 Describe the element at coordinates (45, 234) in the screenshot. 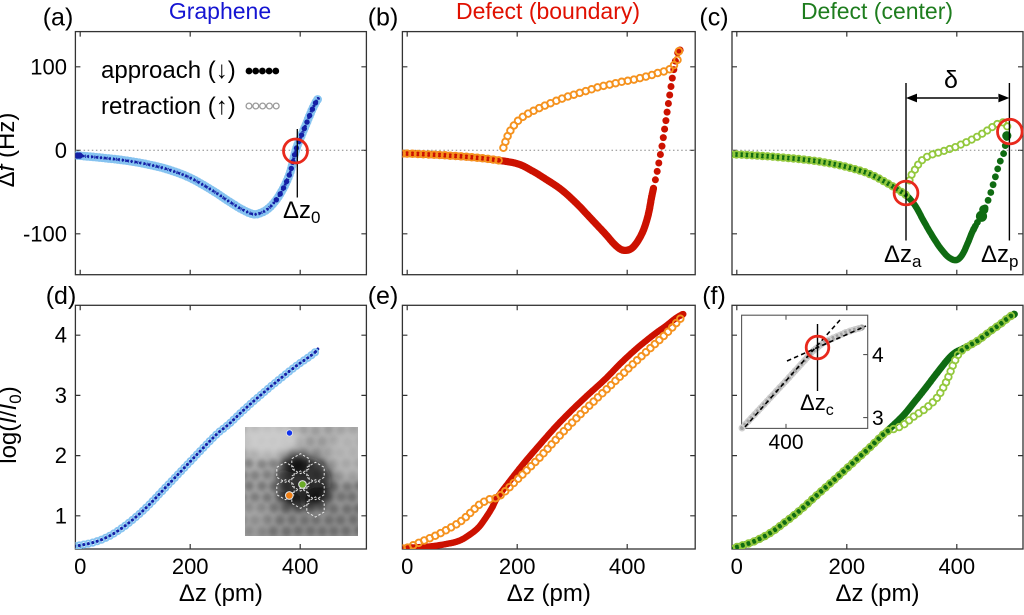

I see `svg-text: -100` at that location.